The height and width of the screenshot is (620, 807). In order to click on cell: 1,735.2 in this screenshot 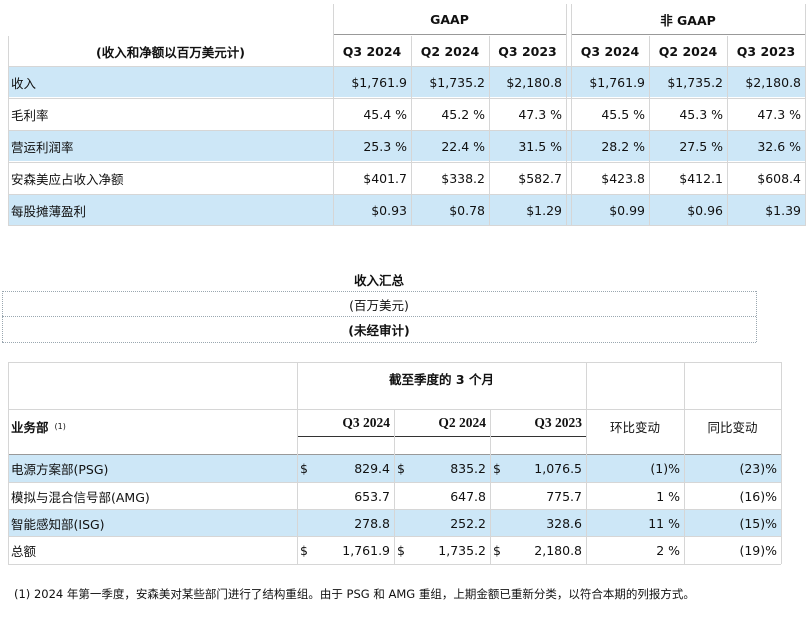, I will do `click(462, 550)`.